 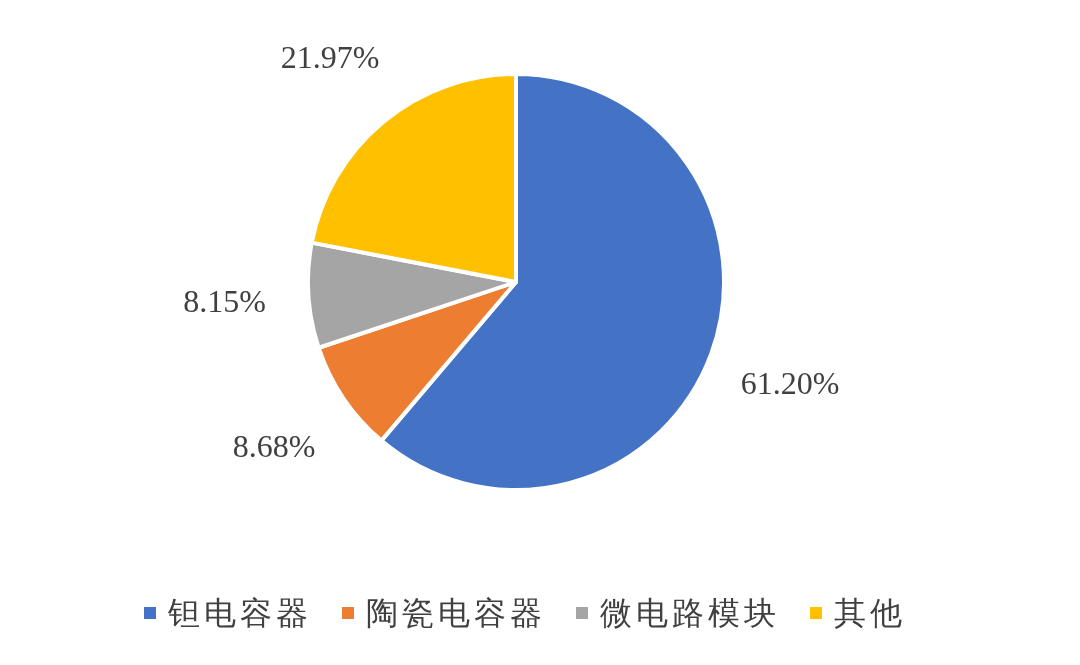 I want to click on data-label: 61.20%, so click(x=790, y=382).